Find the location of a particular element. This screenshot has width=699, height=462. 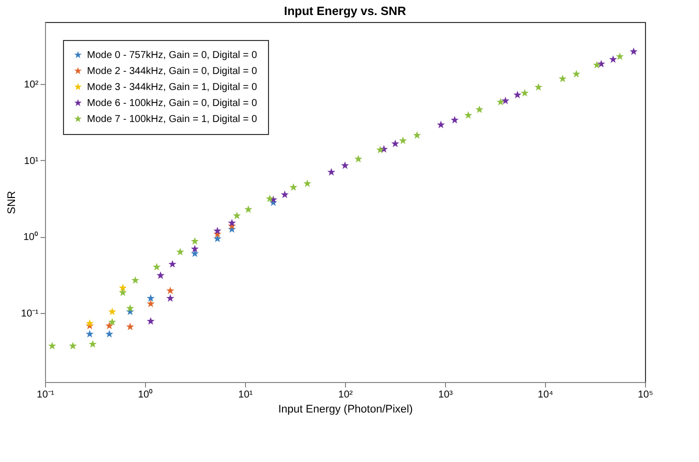

x-axis-title: Input Energy (Photon/Pixel) is located at coordinates (345, 410).